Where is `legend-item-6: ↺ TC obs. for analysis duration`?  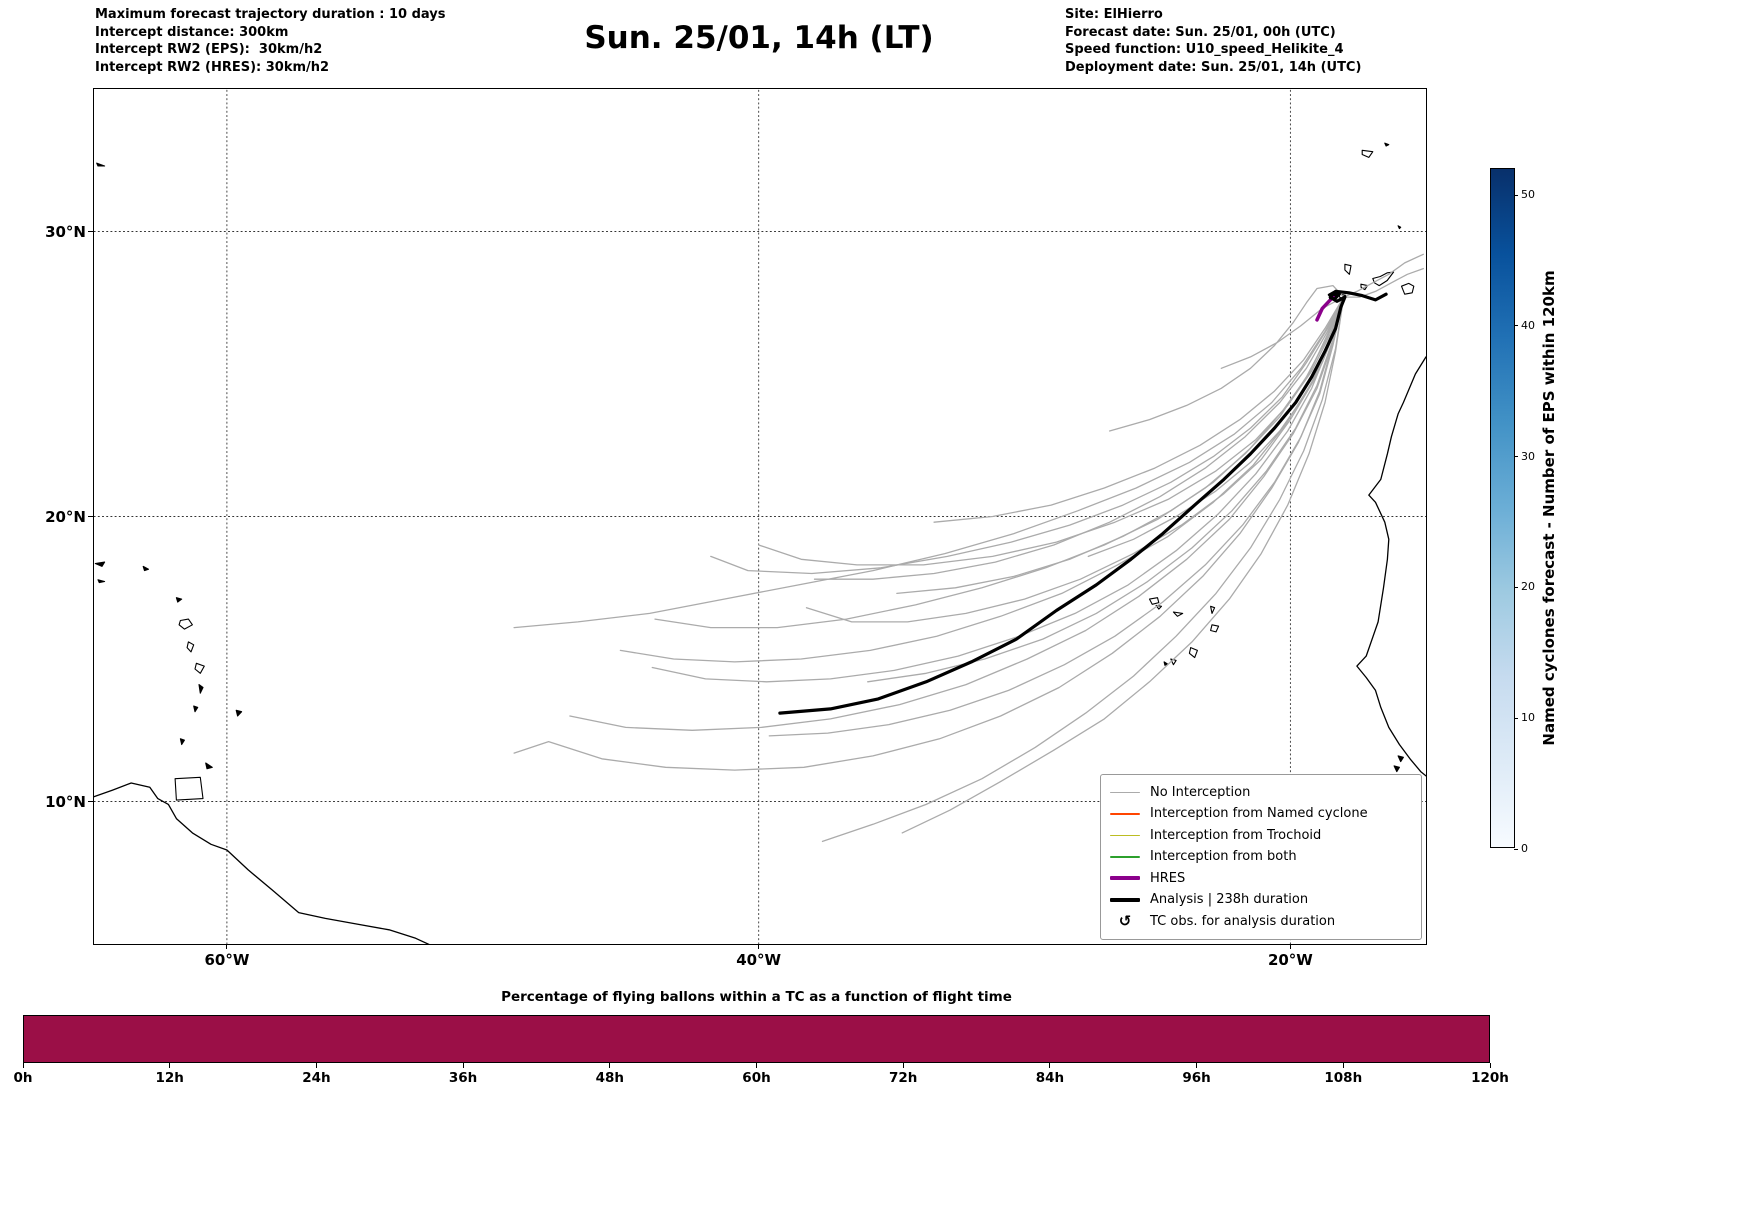
legend-item-6: ↺ TC obs. for analysis duration is located at coordinates (1261, 922).